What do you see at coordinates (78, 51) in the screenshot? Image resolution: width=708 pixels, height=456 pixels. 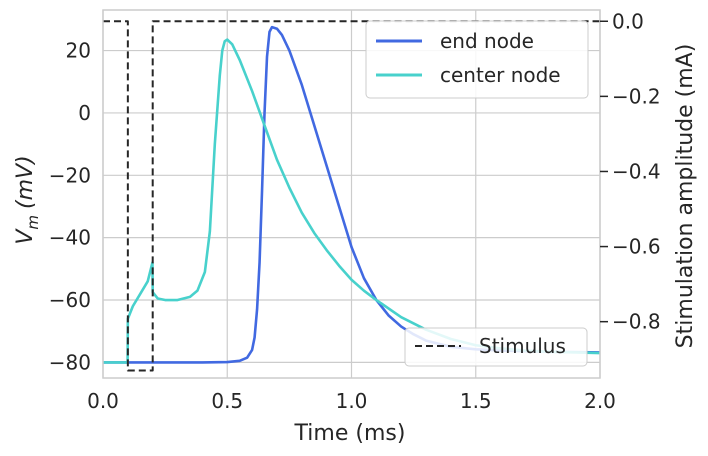 I see `y-tick-label: 20` at bounding box center [78, 51].